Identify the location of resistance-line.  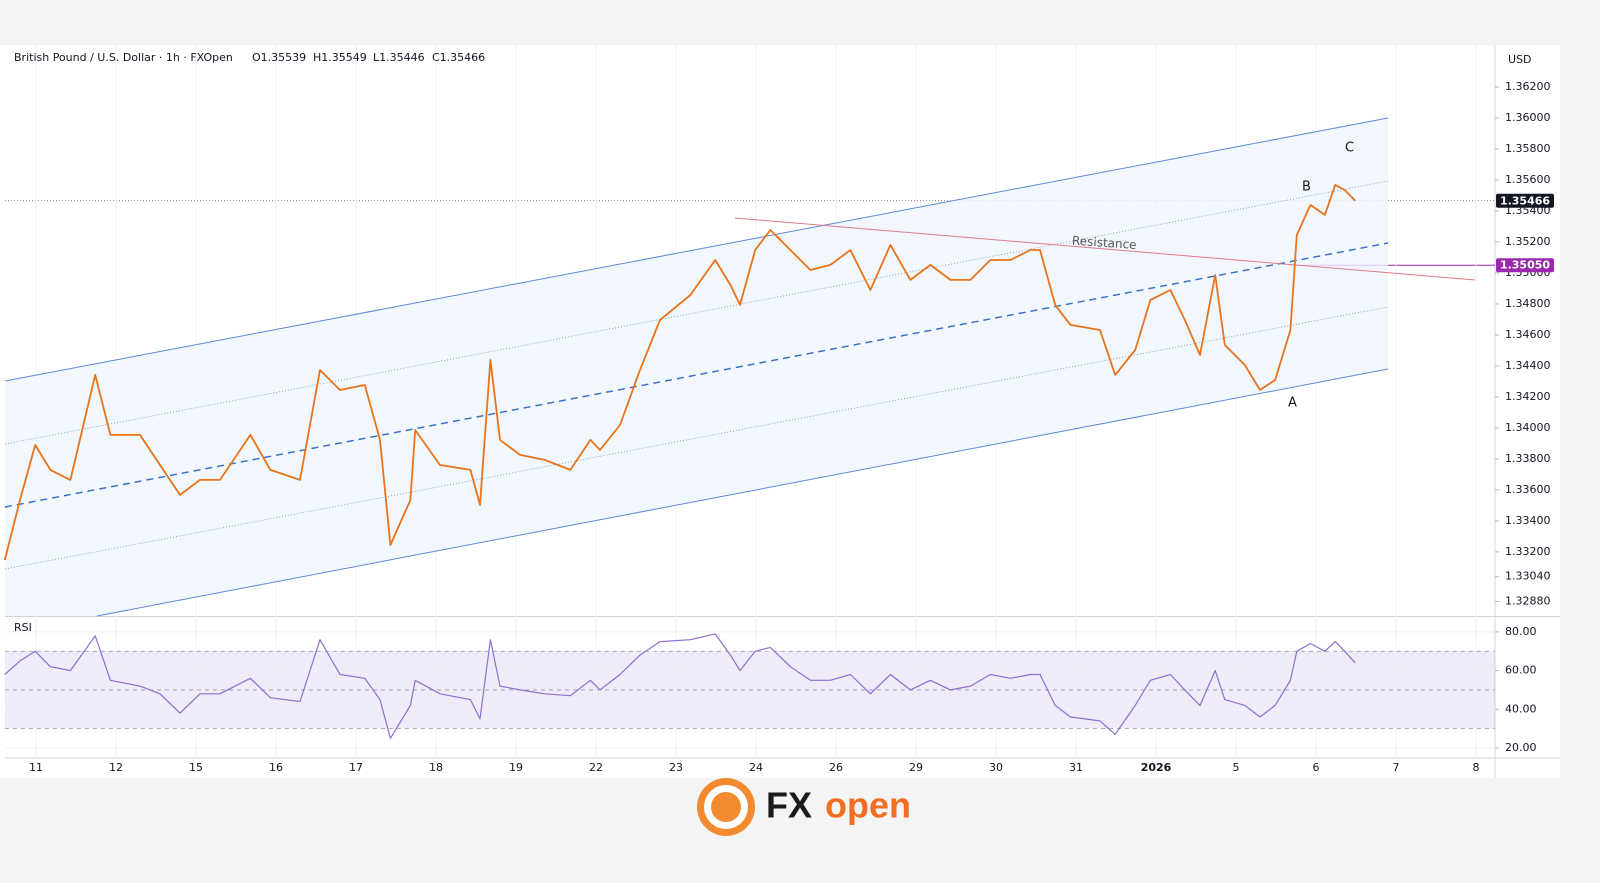
(1105, 249).